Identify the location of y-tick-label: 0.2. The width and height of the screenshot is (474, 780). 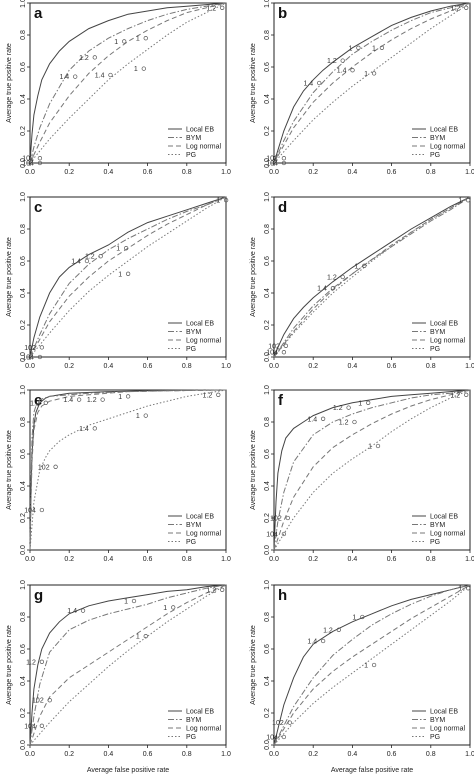
(267, 325).